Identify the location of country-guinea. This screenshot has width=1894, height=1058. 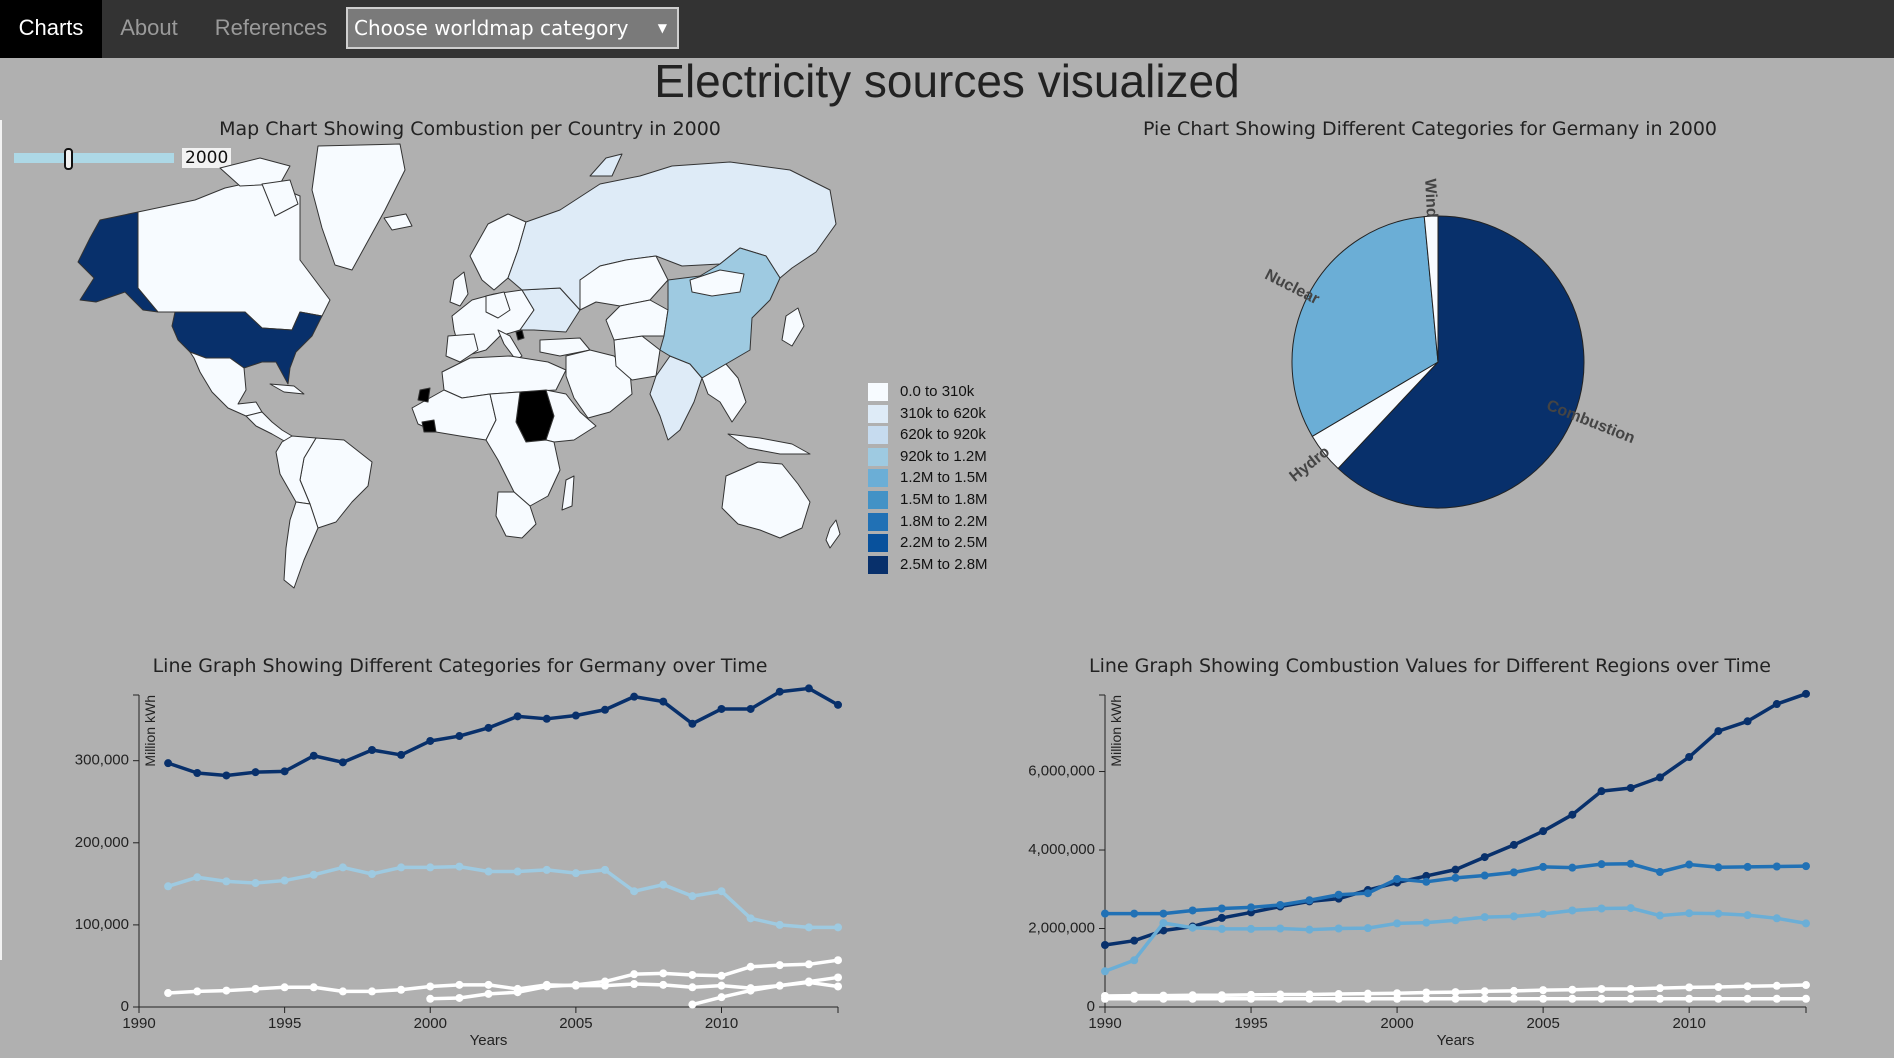
(429, 426).